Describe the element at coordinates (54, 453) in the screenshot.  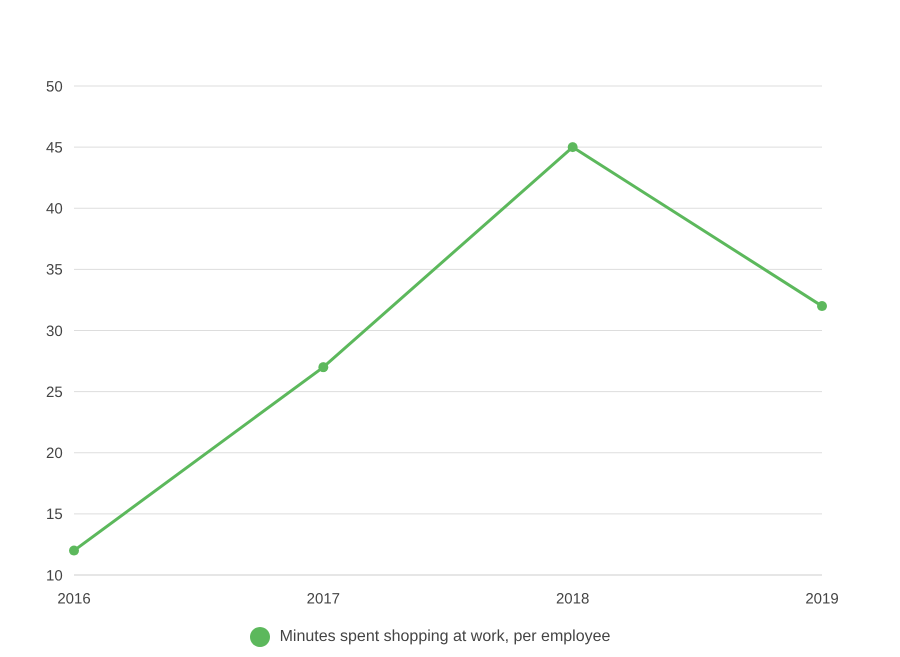
I see `y-tick-label: 20` at that location.